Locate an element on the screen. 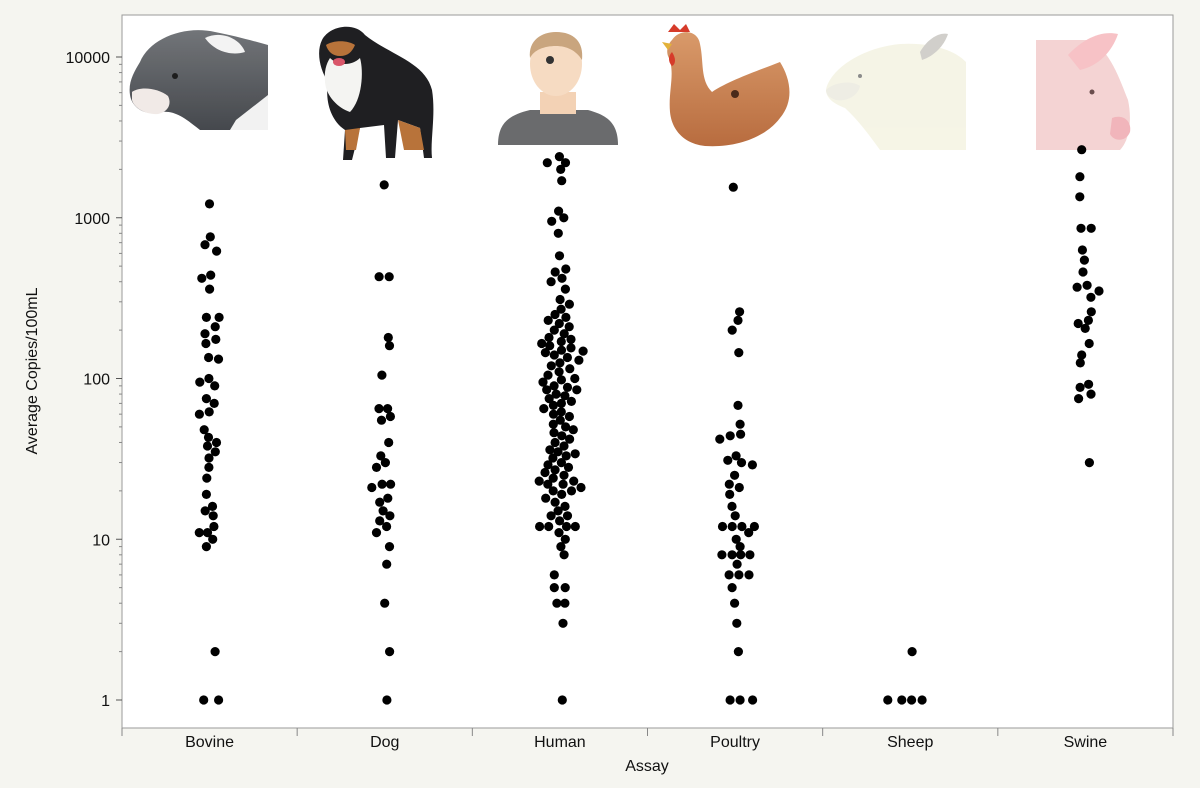 Image resolution: width=1200 pixels, height=788 pixels. chicken-icon is located at coordinates (726, 85).